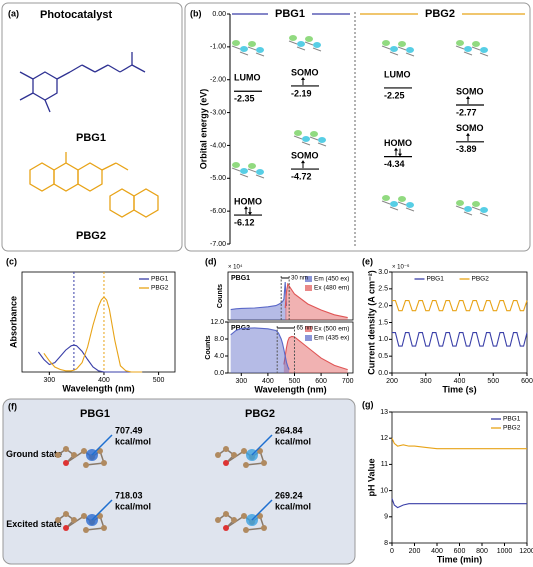 The width and height of the screenshot is (533, 567). Describe the element at coordinates (211, 261) in the screenshot. I see `panel-label: (d)` at that location.